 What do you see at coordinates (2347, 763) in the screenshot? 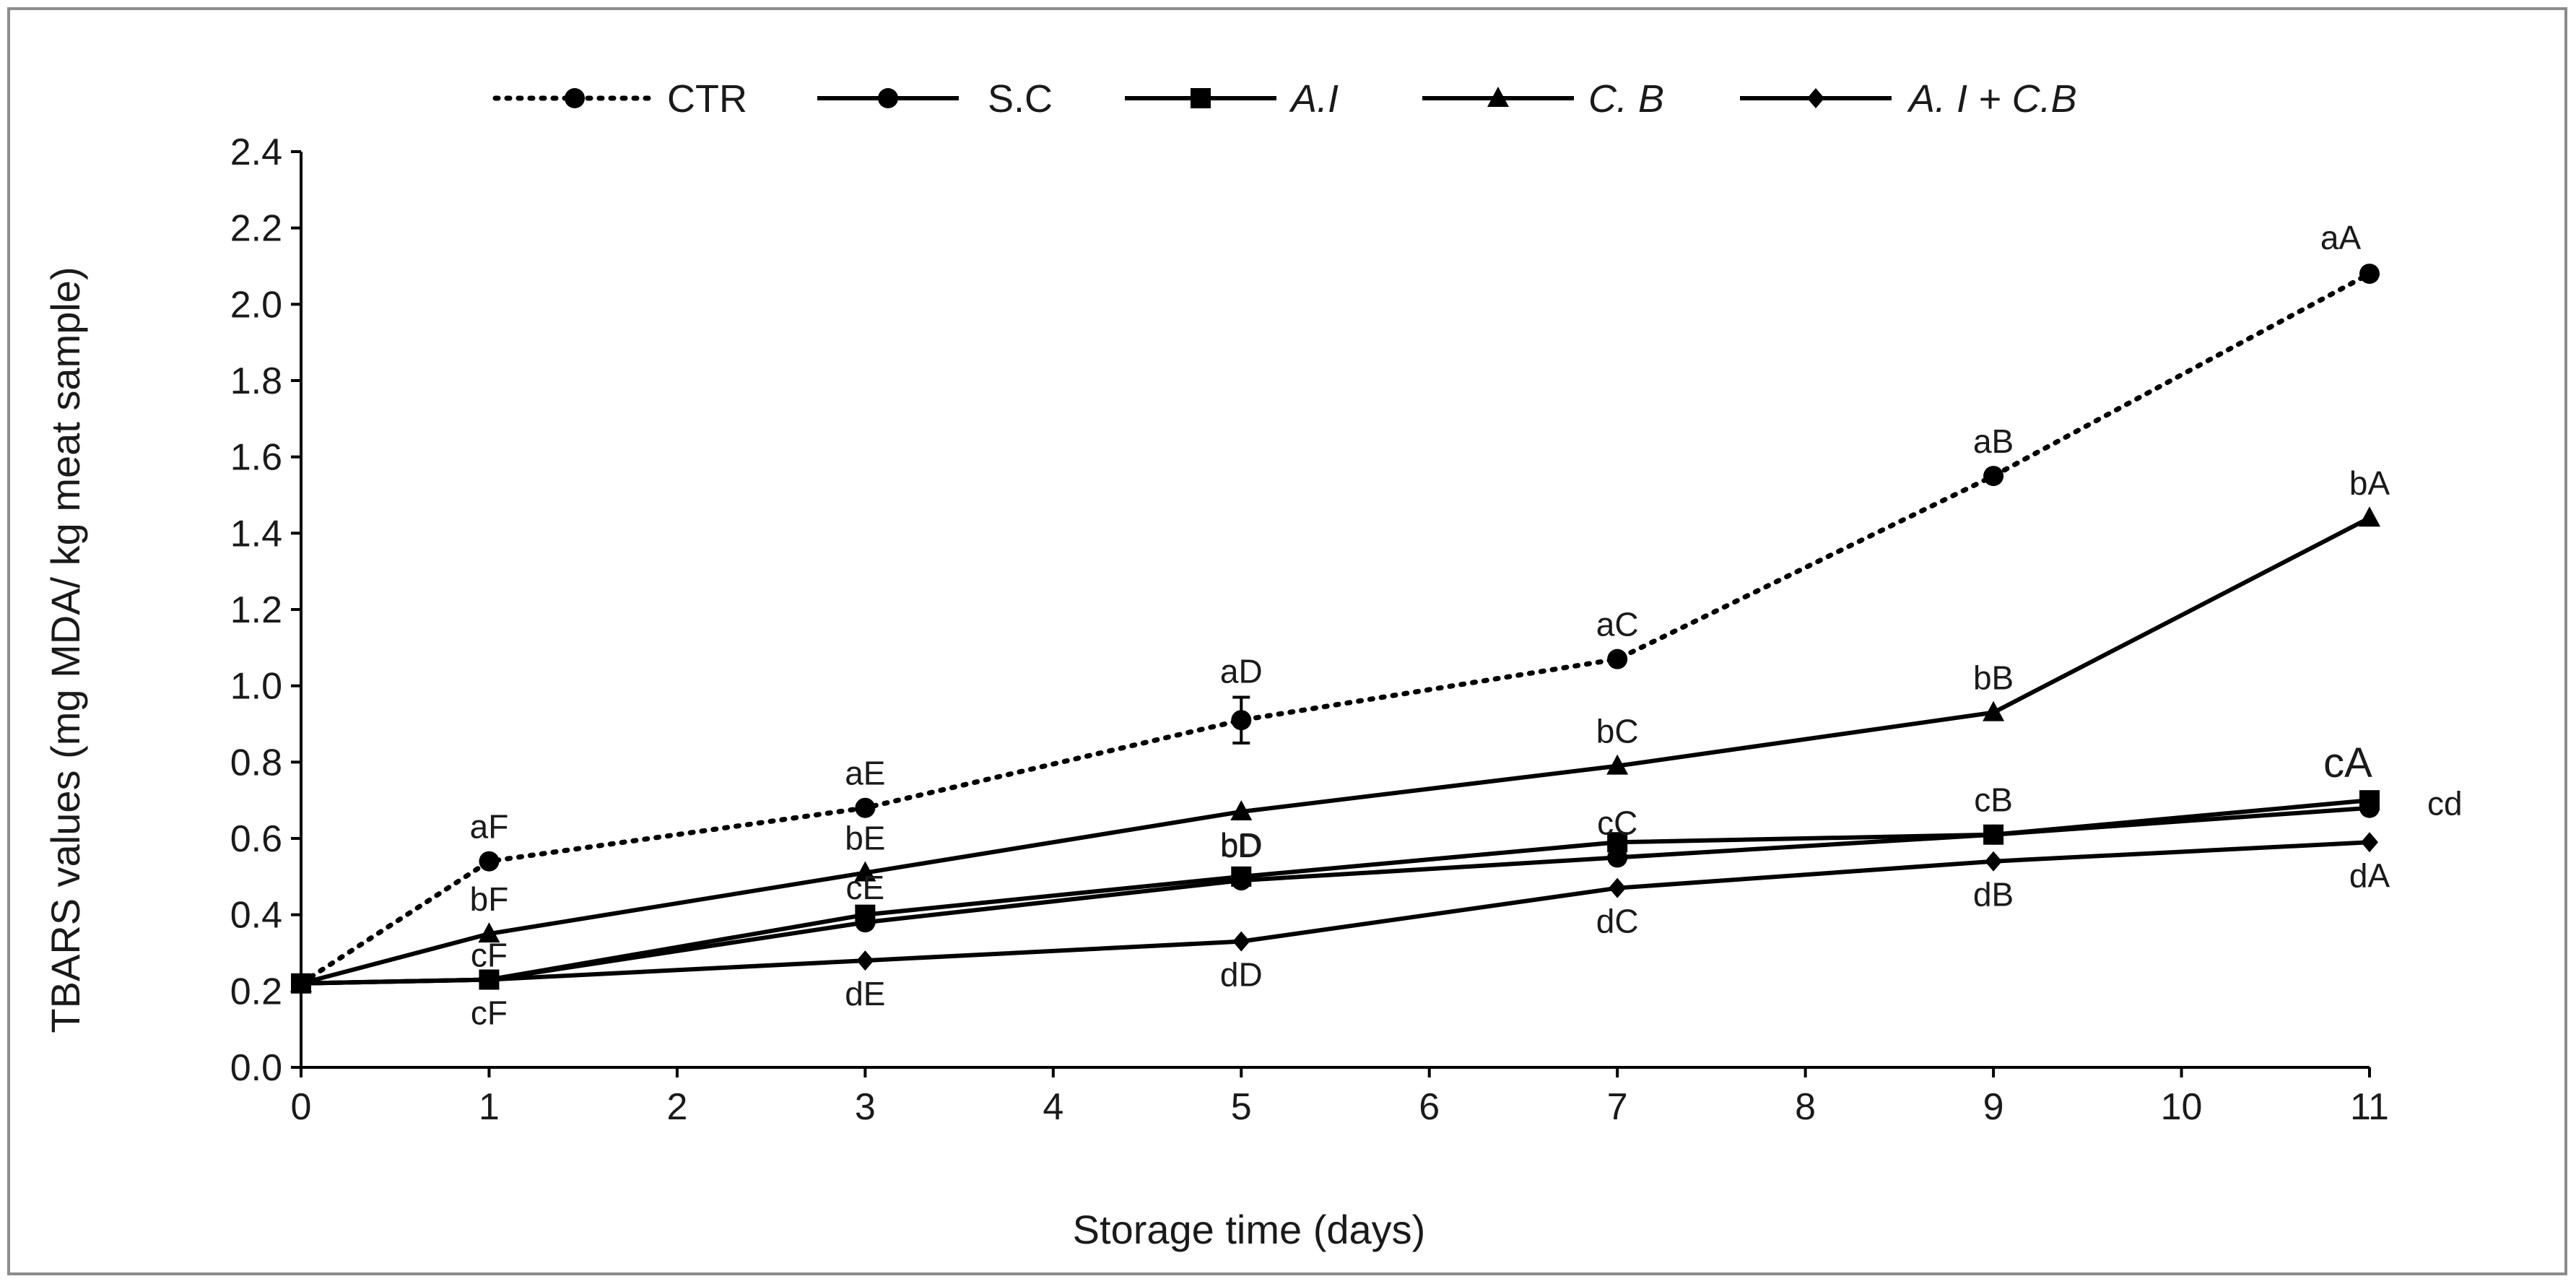
I see `significance-label: cA` at bounding box center [2347, 763].